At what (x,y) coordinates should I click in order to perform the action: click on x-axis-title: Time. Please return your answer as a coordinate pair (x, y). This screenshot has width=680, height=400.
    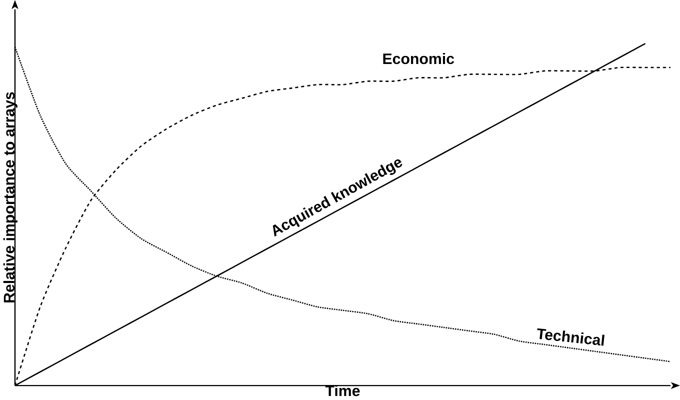
    Looking at the image, I should click on (342, 390).